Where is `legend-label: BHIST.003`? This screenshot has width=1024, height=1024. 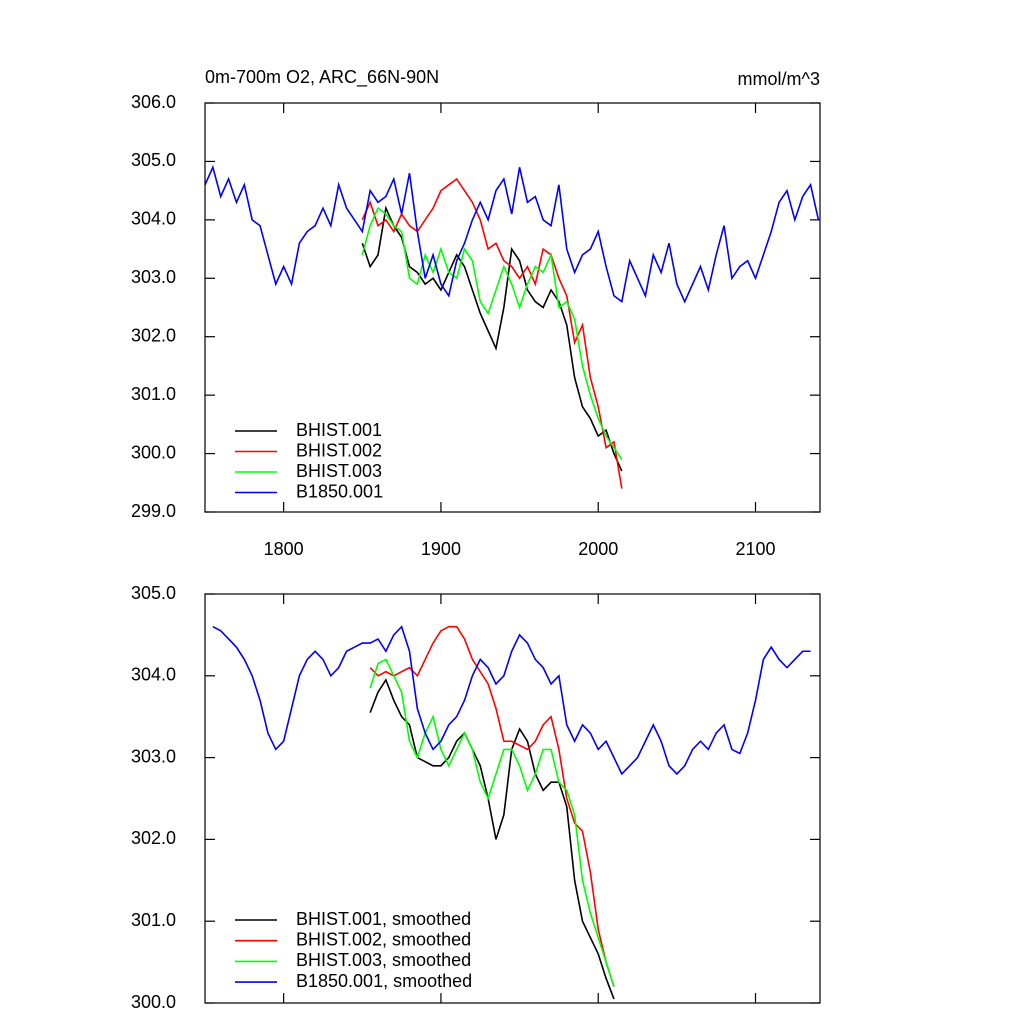
legend-label: BHIST.003 is located at coordinates (339, 471).